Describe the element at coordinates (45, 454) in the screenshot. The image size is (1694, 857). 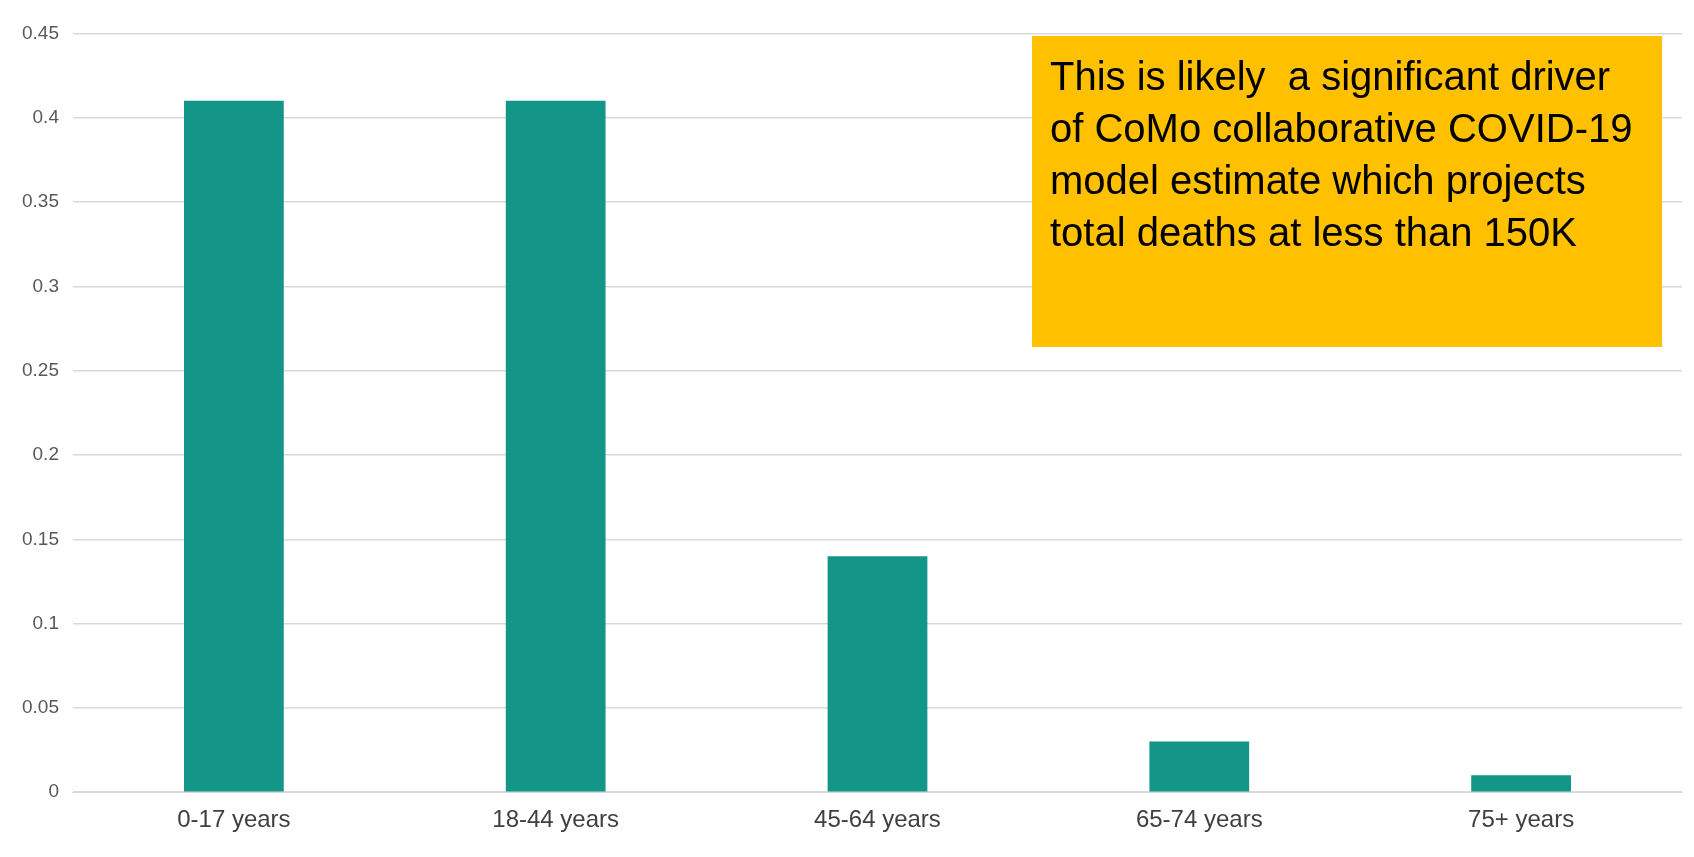
I see `y-tick-label: 0.2` at that location.